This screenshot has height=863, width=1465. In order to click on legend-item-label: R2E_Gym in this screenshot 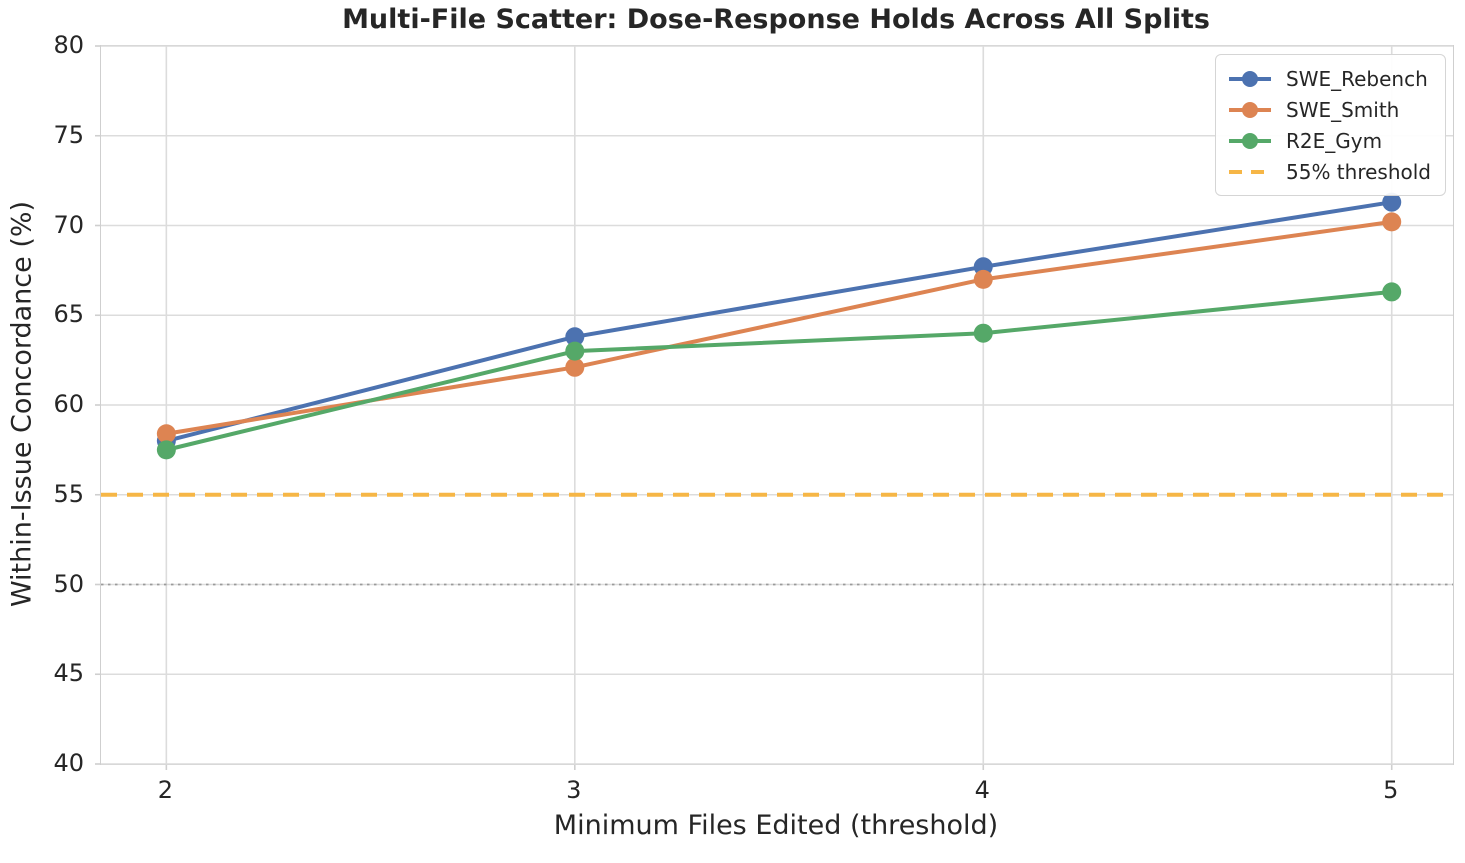, I will do `click(1334, 140)`.